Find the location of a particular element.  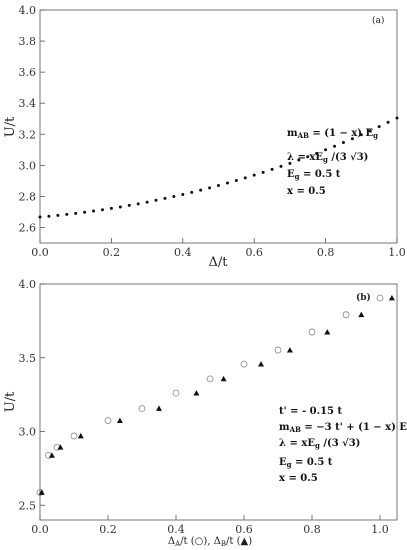

x-axis-label-b: ΔA/t (○), ΔB/t (▲) is located at coordinates (210, 542).